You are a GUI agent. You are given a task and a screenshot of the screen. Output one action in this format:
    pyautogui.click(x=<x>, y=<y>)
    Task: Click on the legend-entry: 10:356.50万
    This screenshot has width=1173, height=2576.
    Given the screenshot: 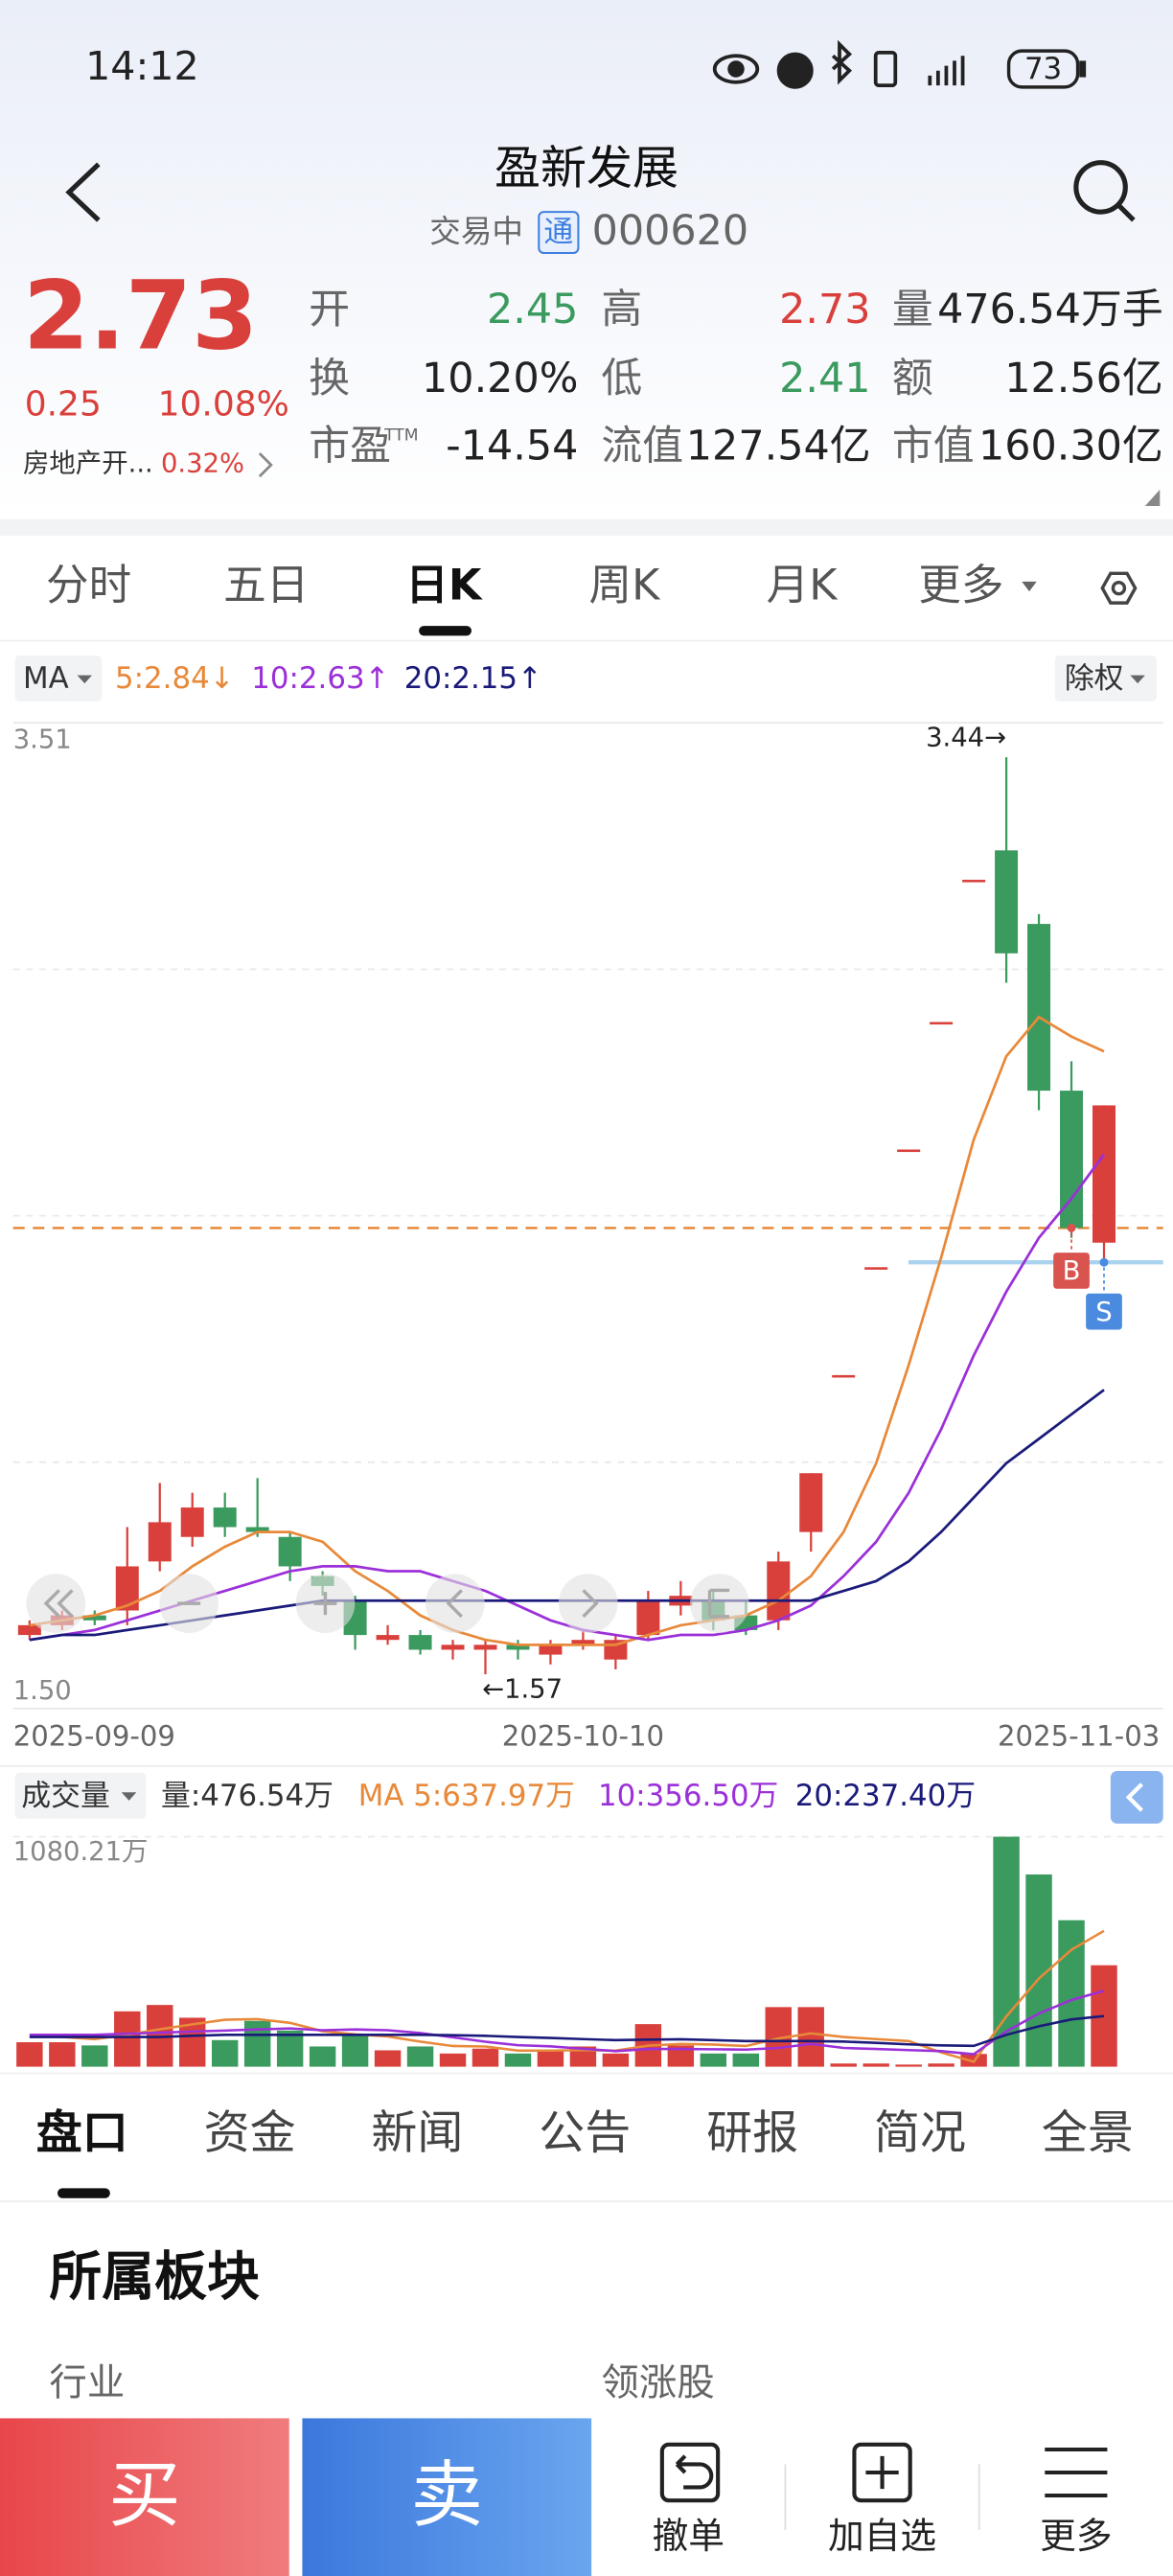 What is the action you would take?
    pyautogui.click(x=688, y=1796)
    